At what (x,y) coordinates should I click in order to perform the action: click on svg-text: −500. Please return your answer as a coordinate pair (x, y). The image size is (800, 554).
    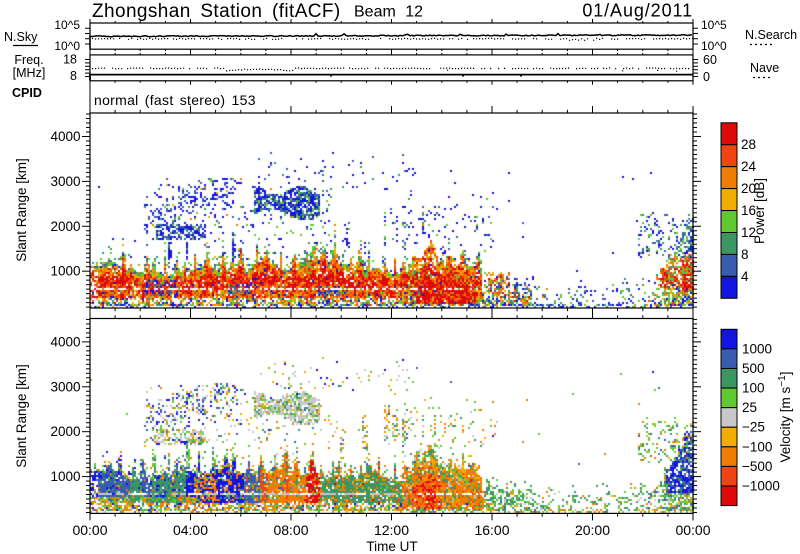
    Looking at the image, I should click on (757, 466).